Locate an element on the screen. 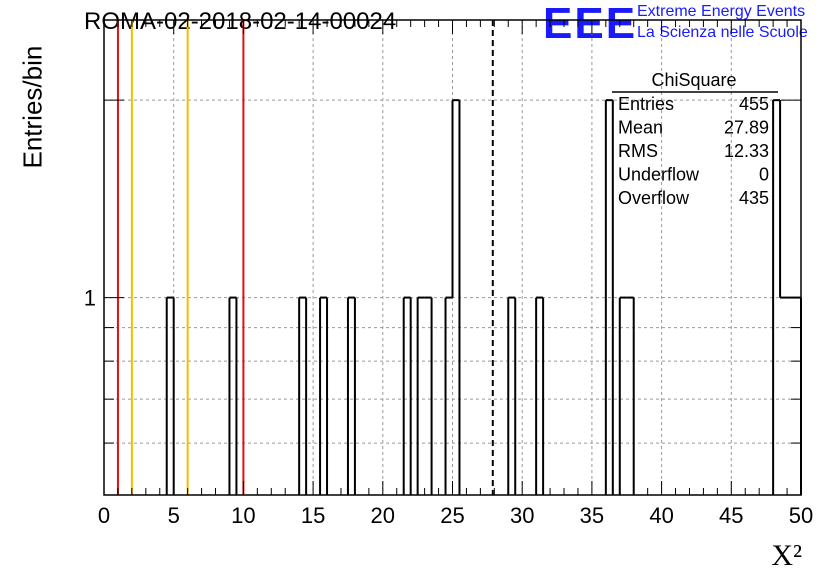 The height and width of the screenshot is (572, 836). x-tick-label: 10 is located at coordinates (243, 515).